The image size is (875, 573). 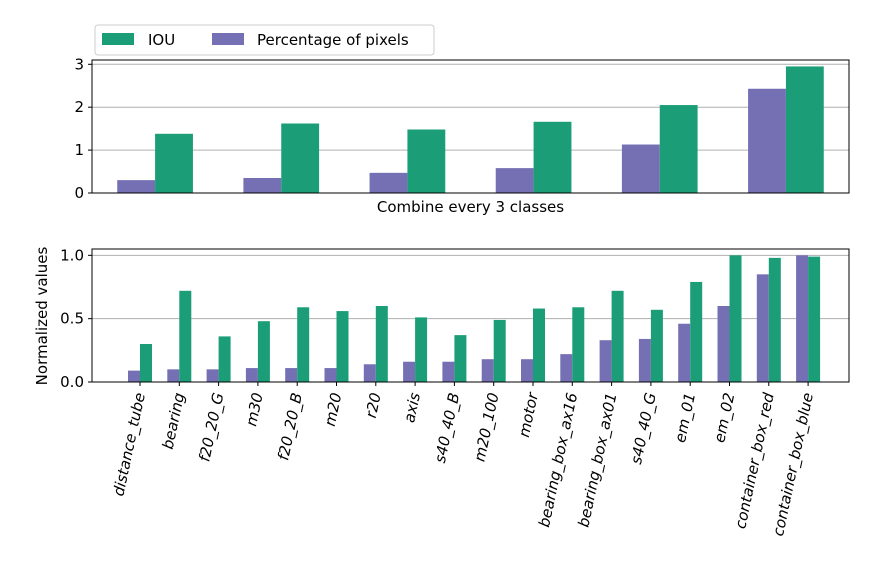 What do you see at coordinates (42, 316) in the screenshot?
I see `bottom-y-axis-label: Normalized values` at bounding box center [42, 316].